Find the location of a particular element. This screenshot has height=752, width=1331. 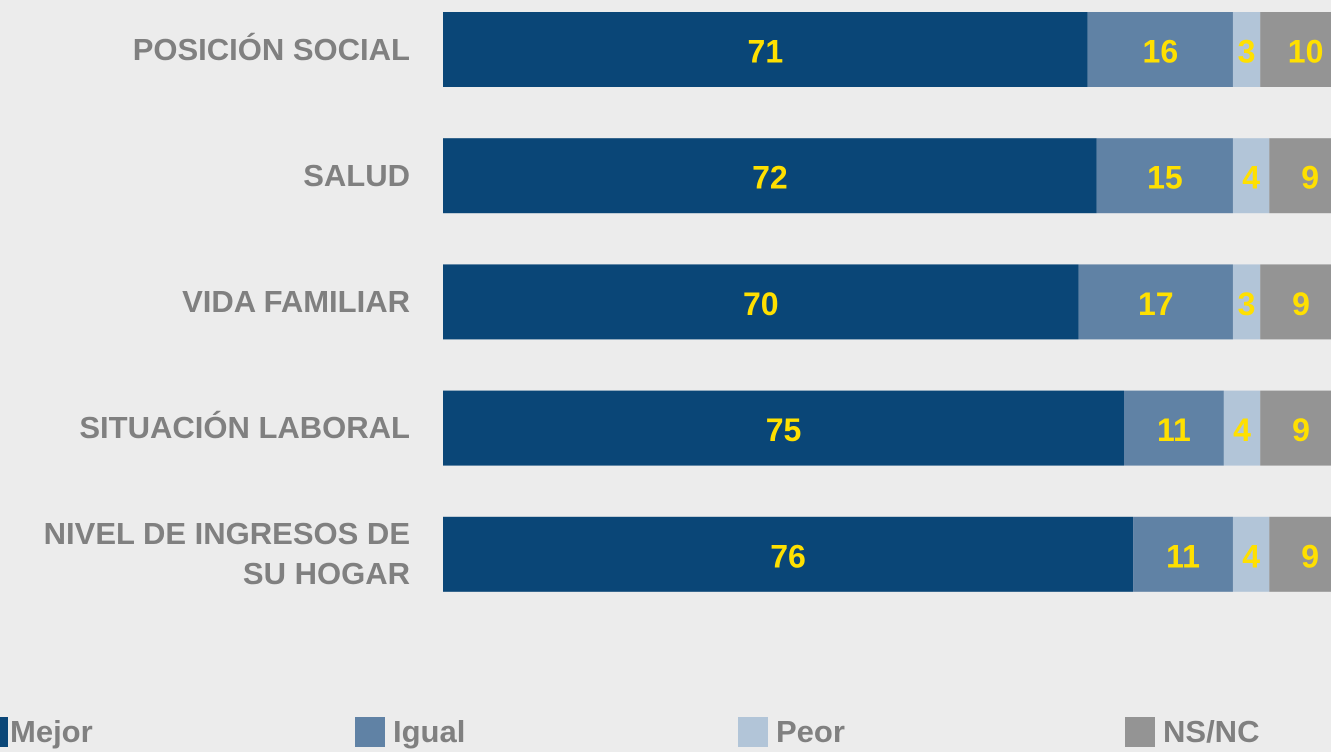

legend-item: Mejor is located at coordinates (46, 732).